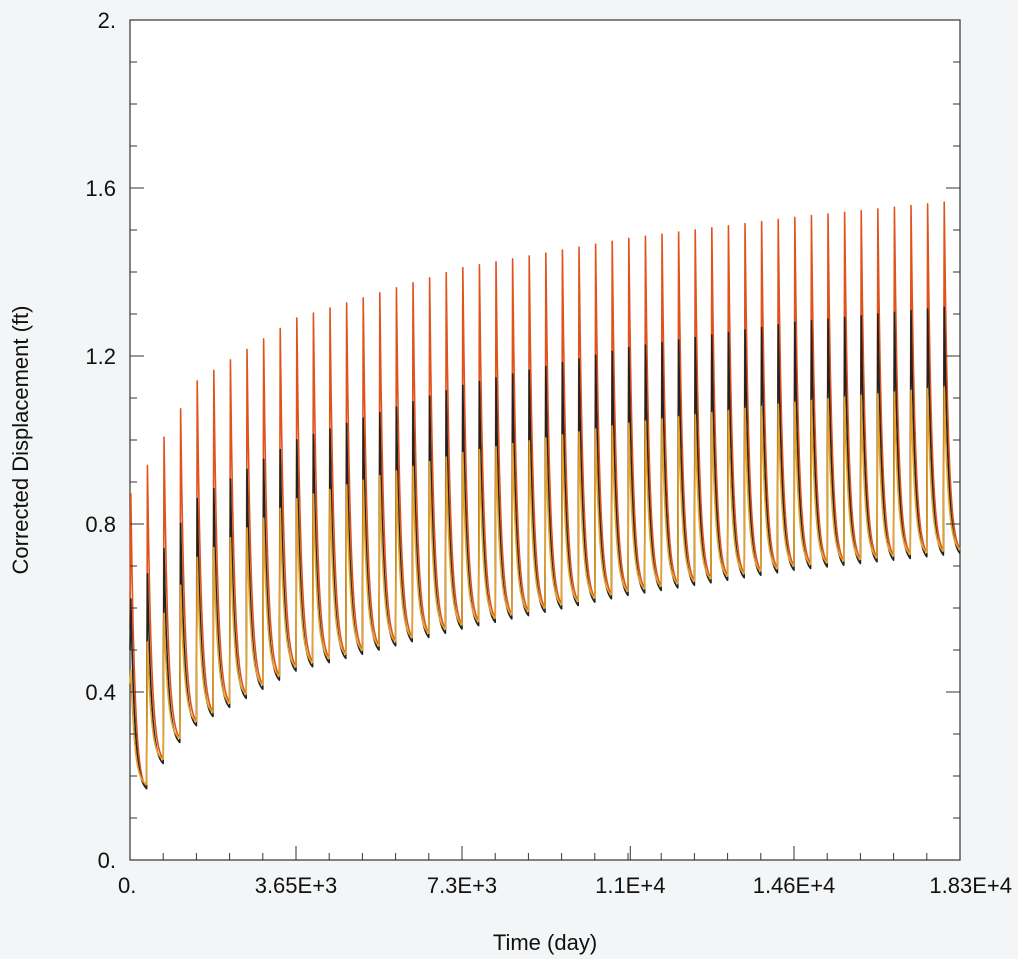 The image size is (1018, 959). Describe the element at coordinates (794, 885) in the screenshot. I see `x-tick-label: 1.46E+4` at that location.